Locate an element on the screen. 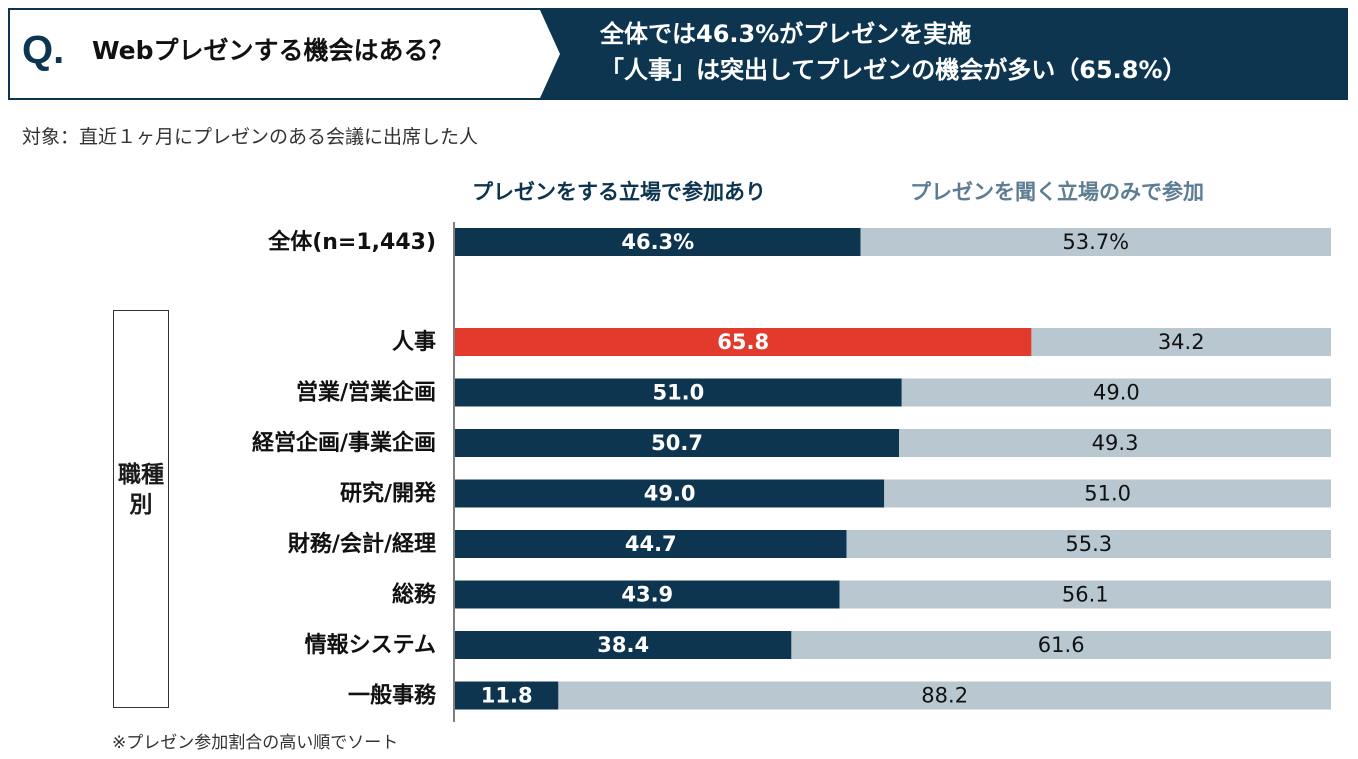  footnote: ※プレゼン参加割合の高い順でソート is located at coordinates (255, 743).